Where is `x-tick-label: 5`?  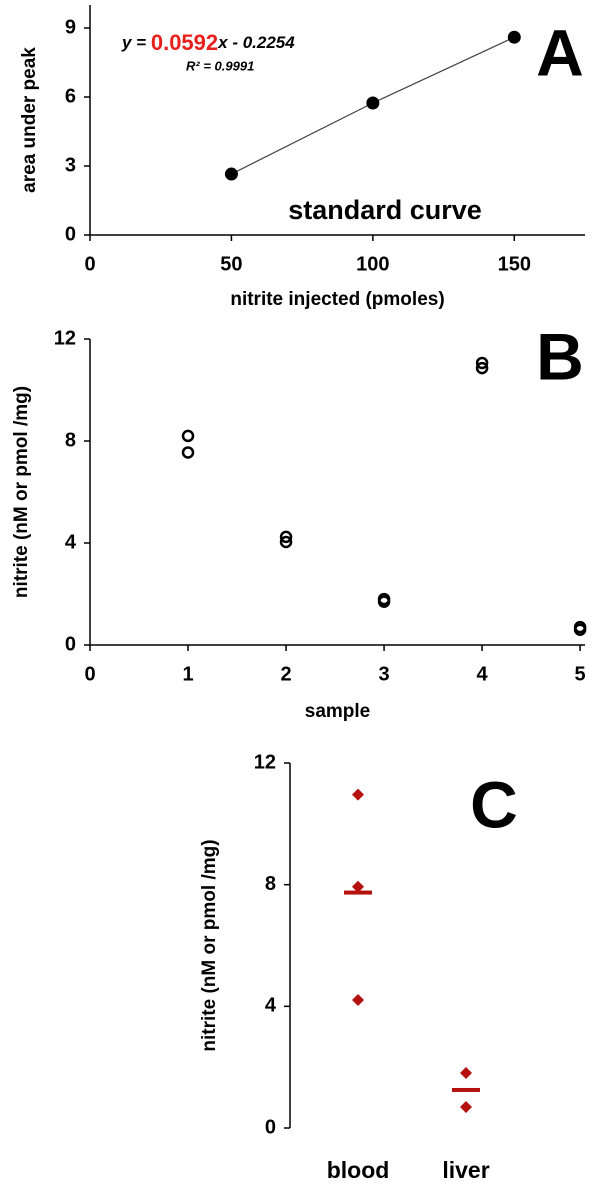
x-tick-label: 5 is located at coordinates (580, 674).